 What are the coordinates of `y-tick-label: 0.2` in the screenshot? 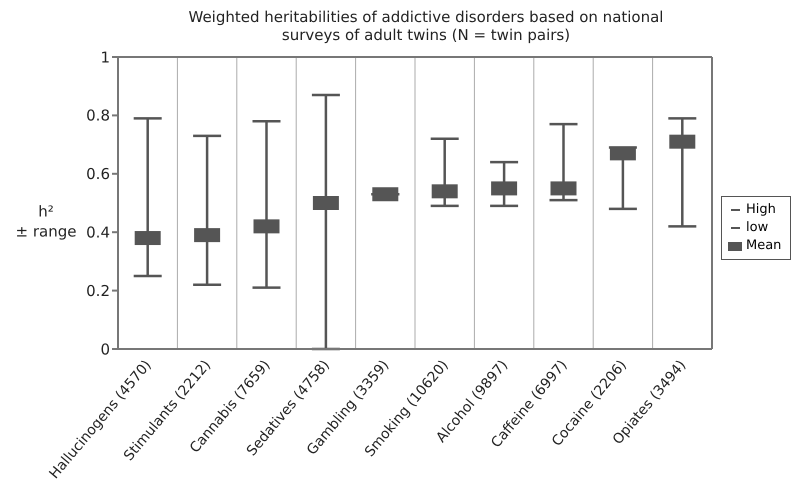 It's located at (98, 291).